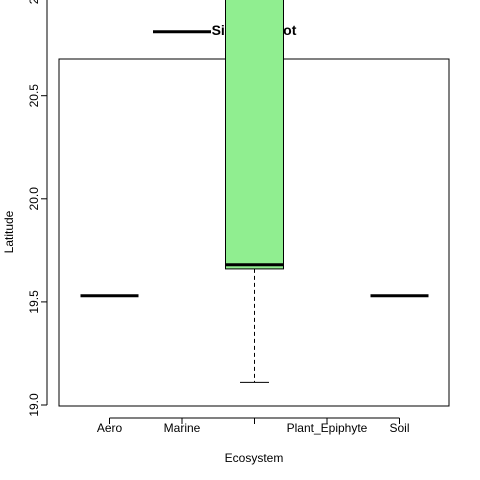 The height and width of the screenshot is (480, 480). What do you see at coordinates (254, 135) in the screenshot?
I see `box` at bounding box center [254, 135].